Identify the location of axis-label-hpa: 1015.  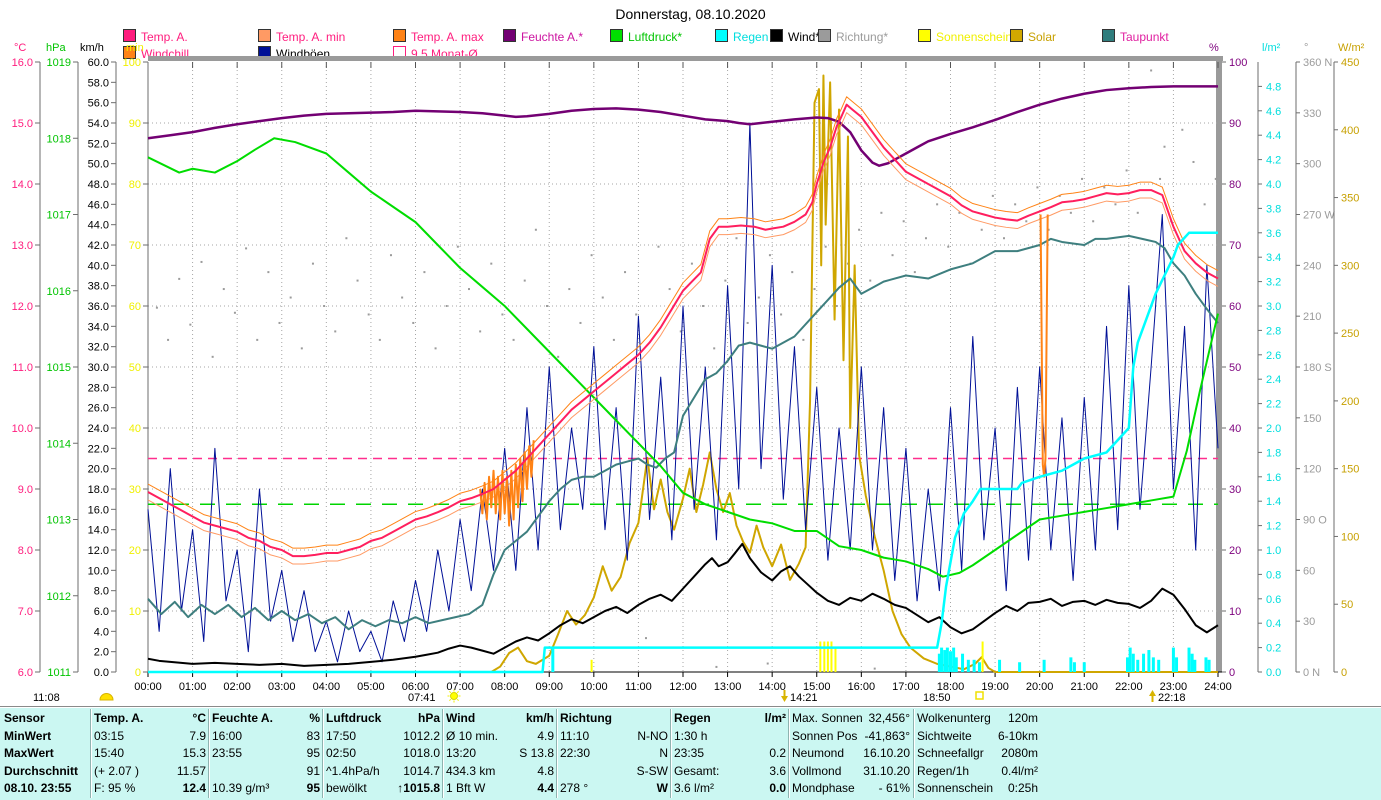
(59, 368).